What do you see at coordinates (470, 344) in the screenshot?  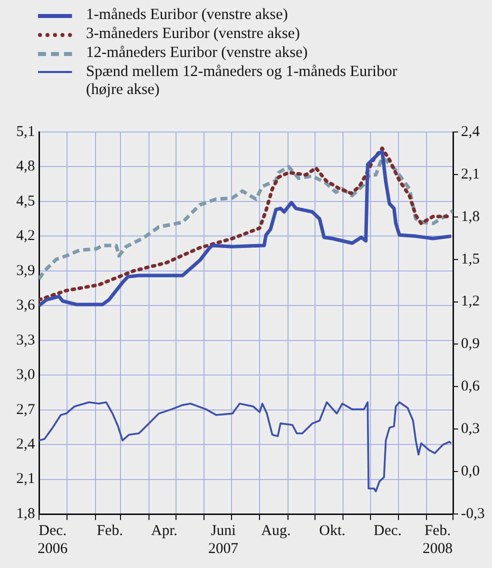 I see `y2-tick-label: 0,9` at bounding box center [470, 344].